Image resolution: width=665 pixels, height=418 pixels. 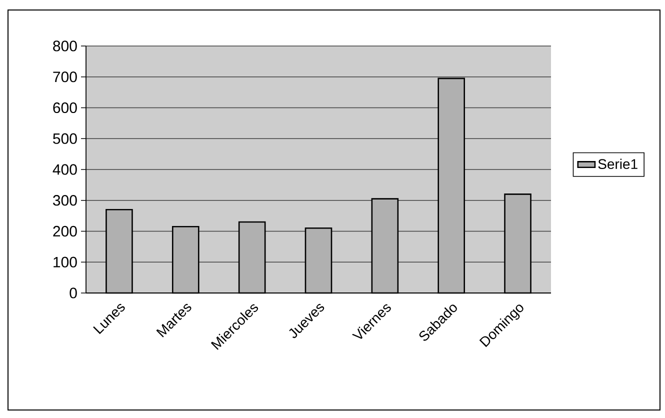 What do you see at coordinates (65, 262) in the screenshot?
I see `y-tick-label: 100` at bounding box center [65, 262].